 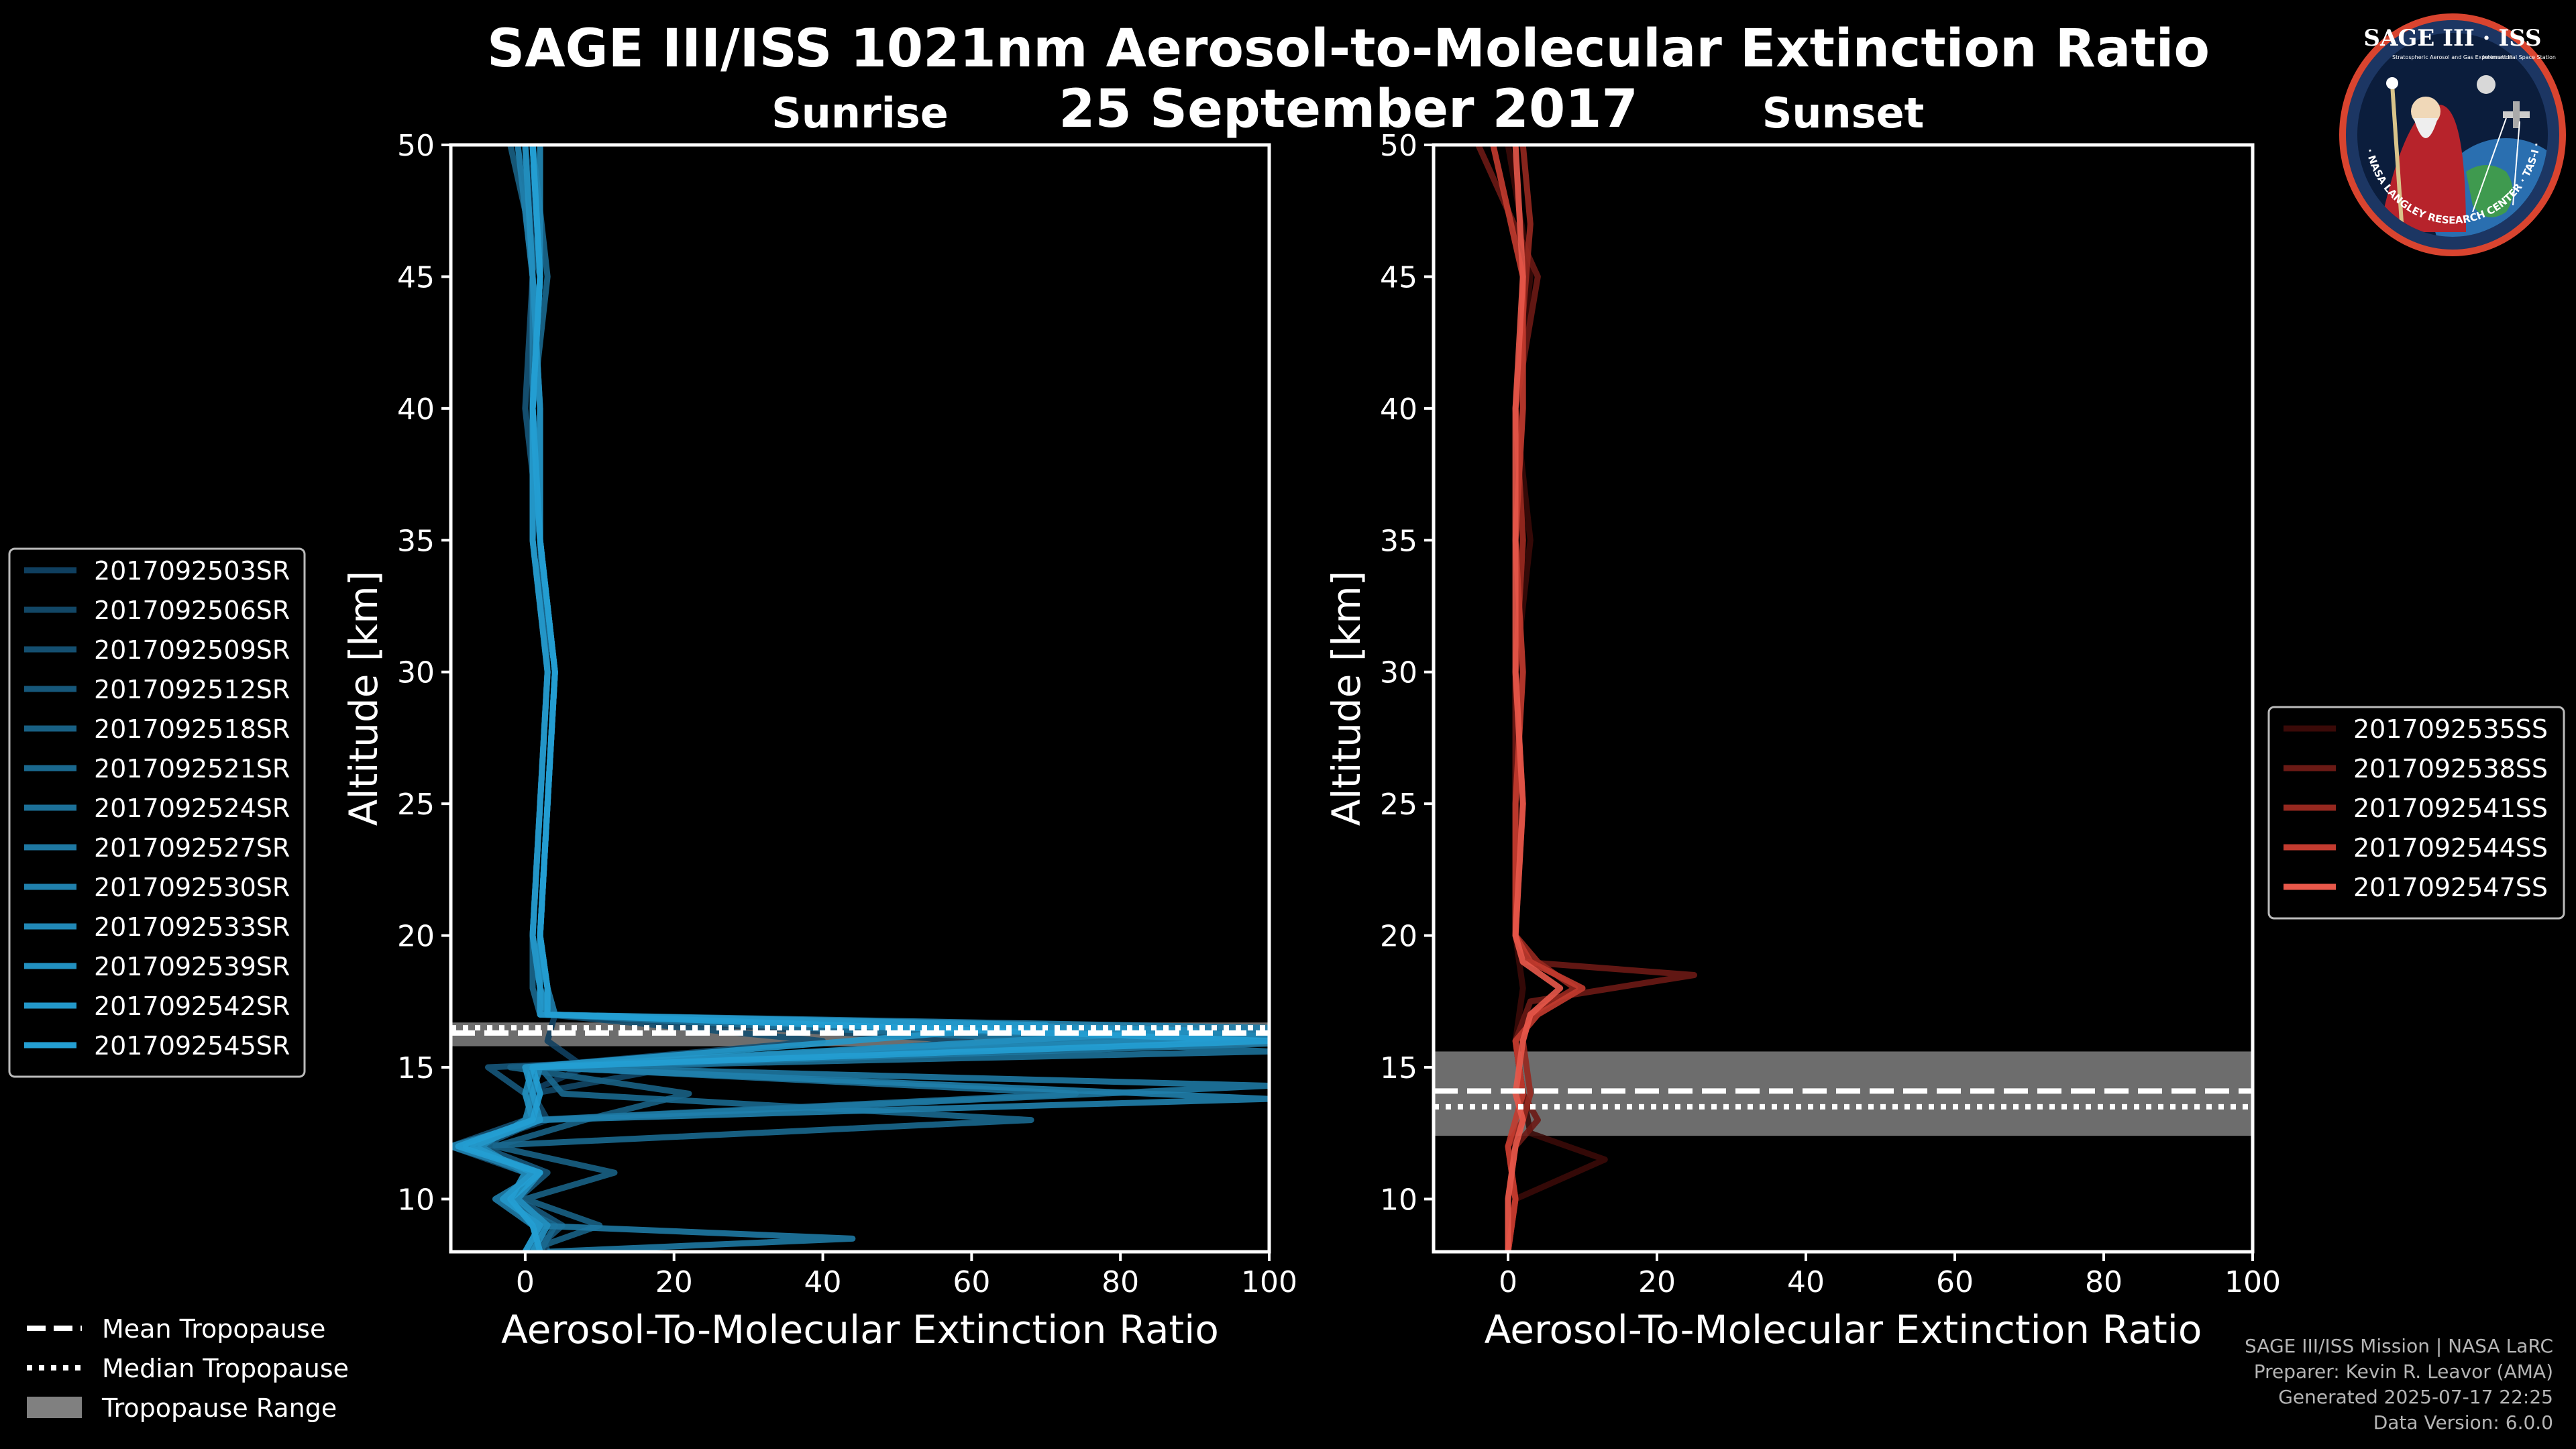 I want to click on figure-date: 25 September 2017, so click(x=1348, y=109).